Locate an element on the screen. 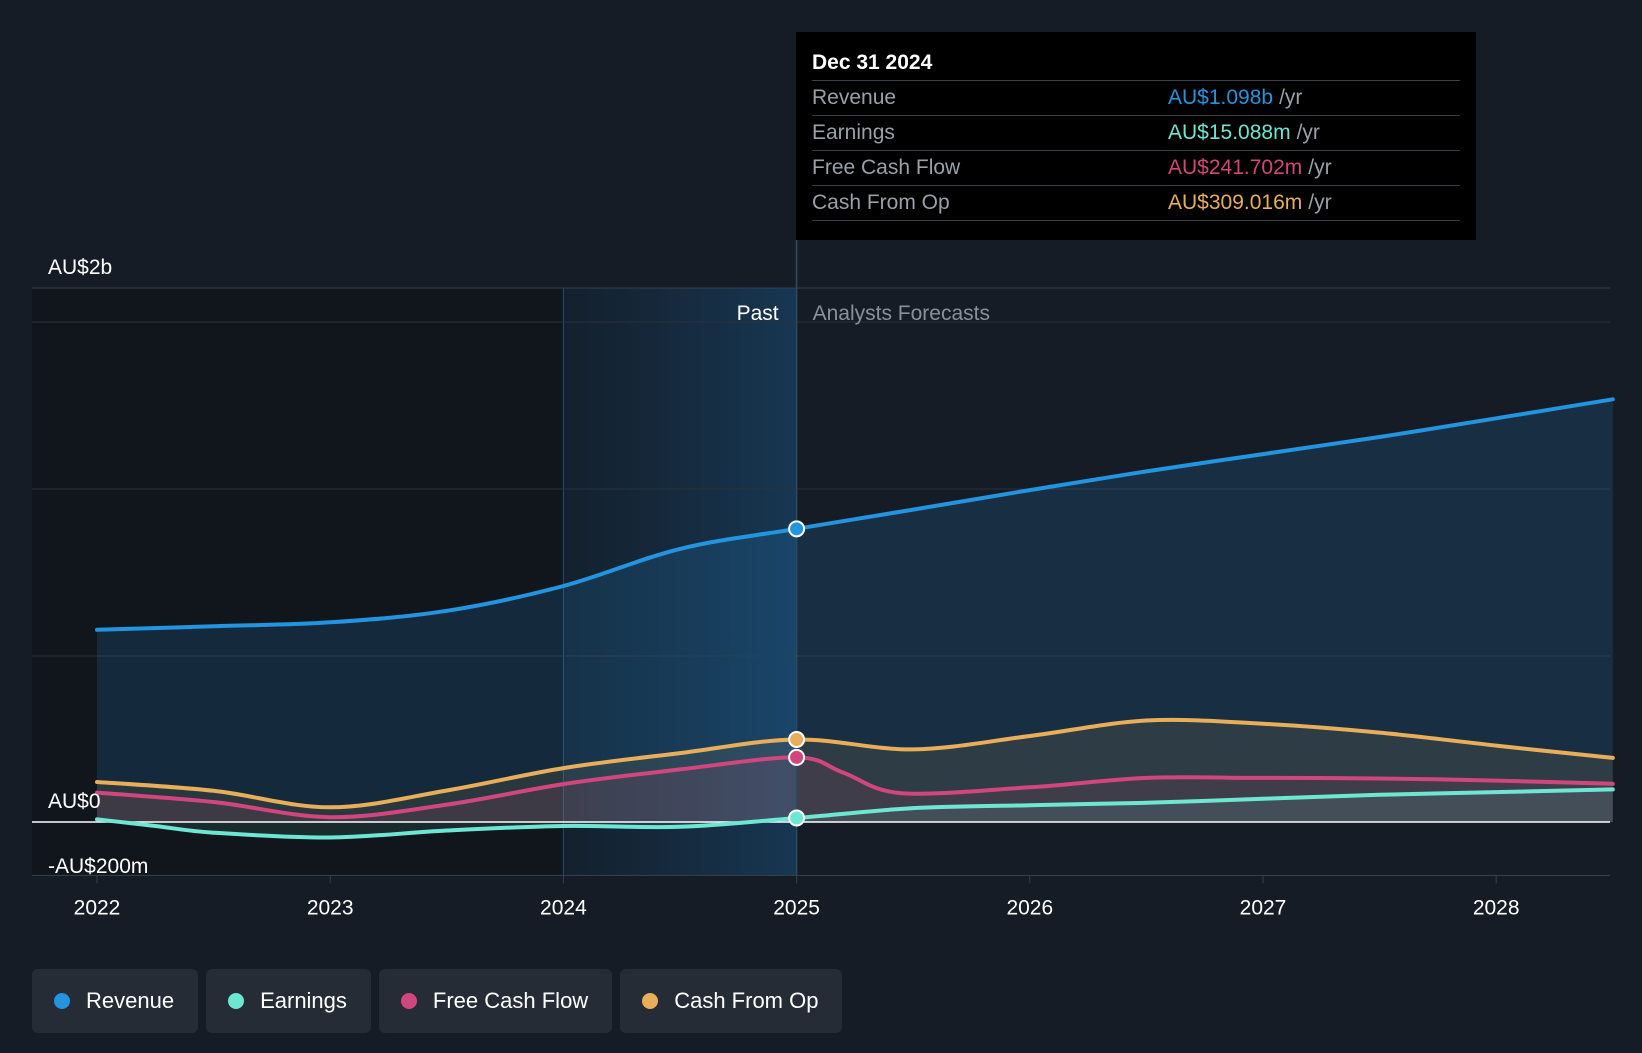 The height and width of the screenshot is (1053, 1642). x-tick-label: 2022 is located at coordinates (97, 907).